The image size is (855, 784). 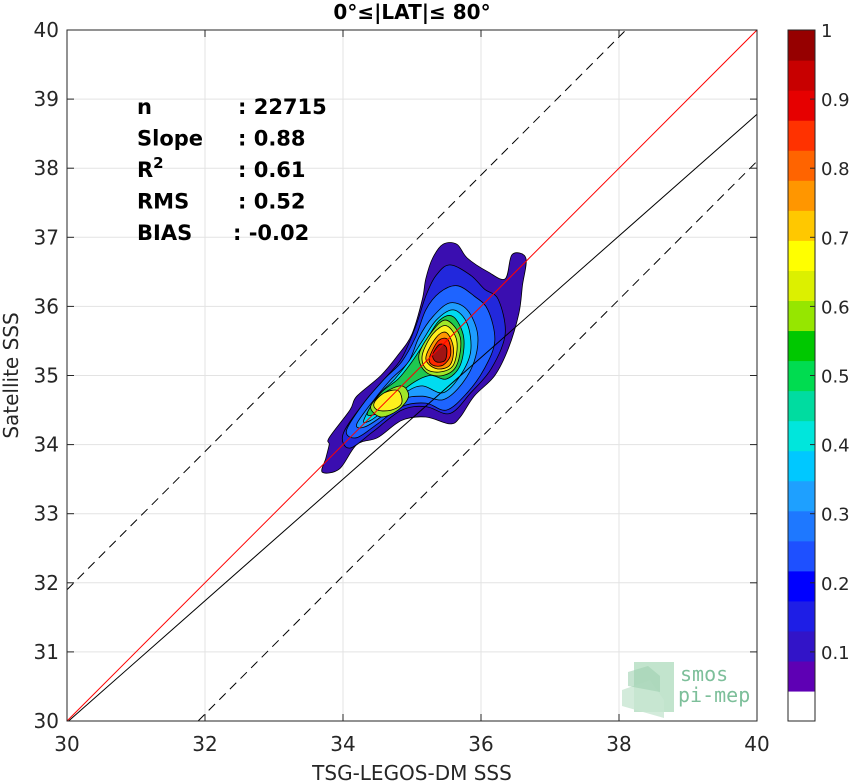 I want to click on stat-superscript: 2, so click(x=158, y=163).